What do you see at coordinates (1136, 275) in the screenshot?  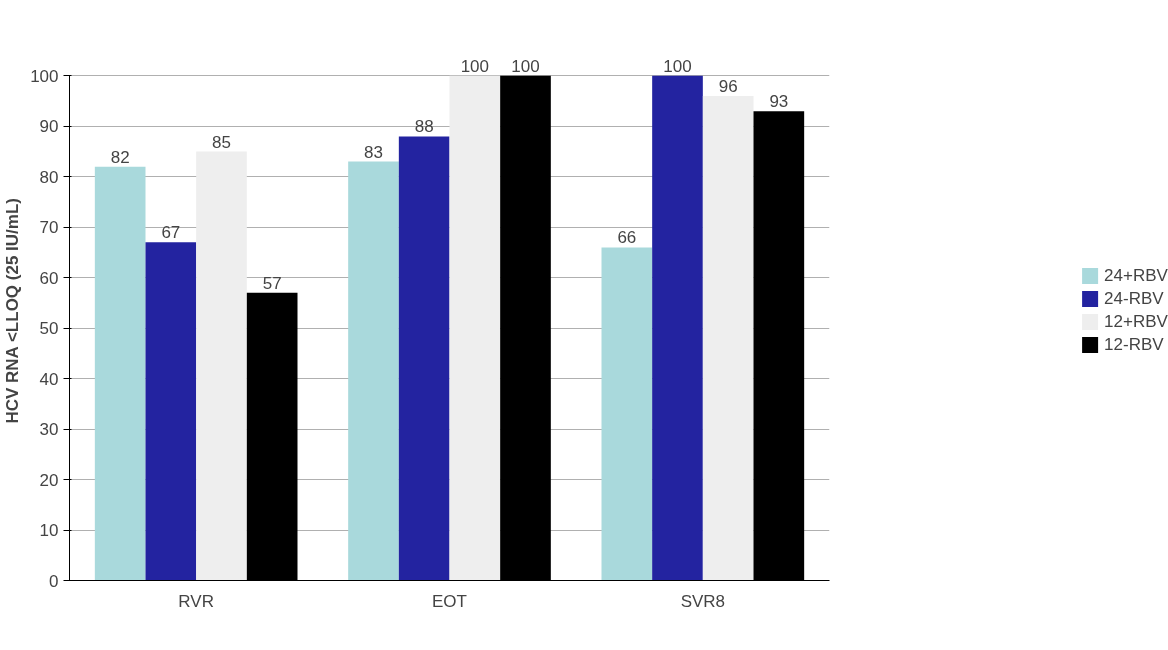 I see `legend-label: 24+RBV` at bounding box center [1136, 275].